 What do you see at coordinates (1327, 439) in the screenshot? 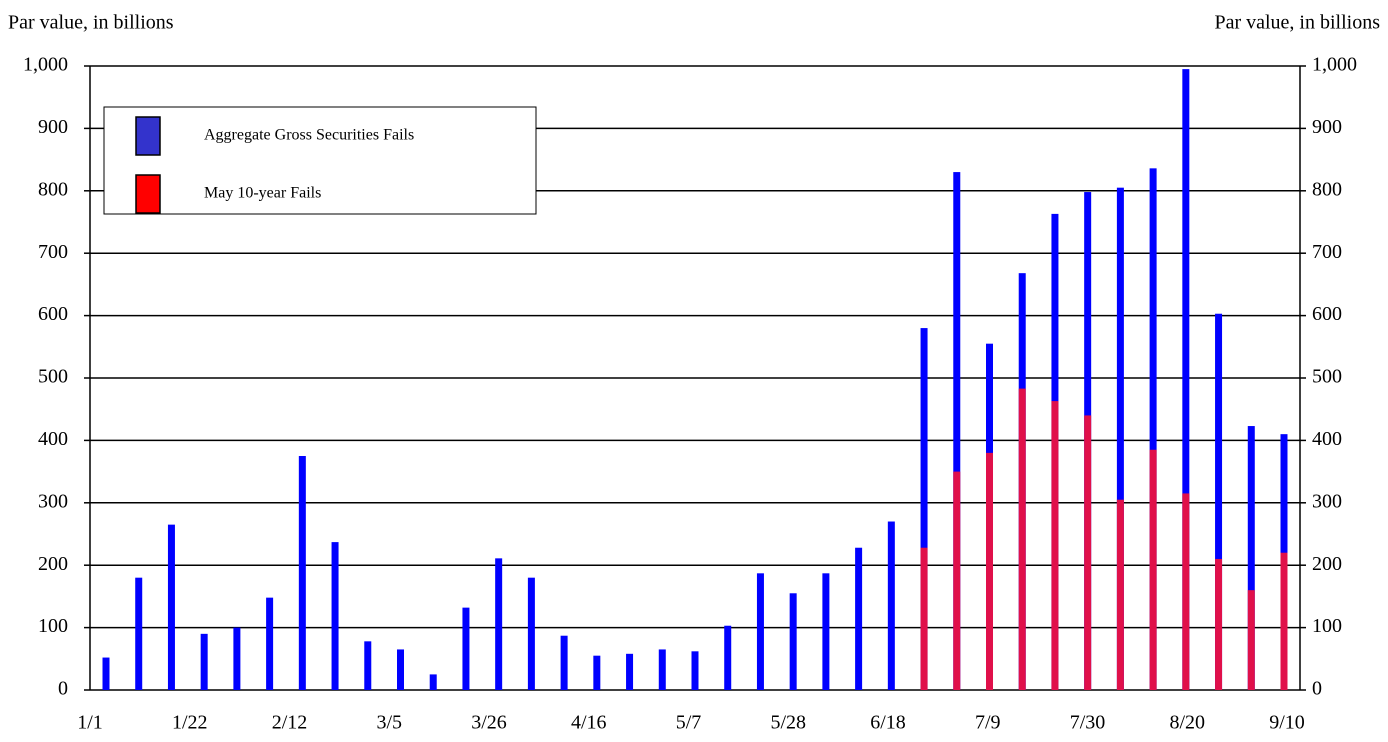
I see `y2-tick-label: 400` at bounding box center [1327, 439].